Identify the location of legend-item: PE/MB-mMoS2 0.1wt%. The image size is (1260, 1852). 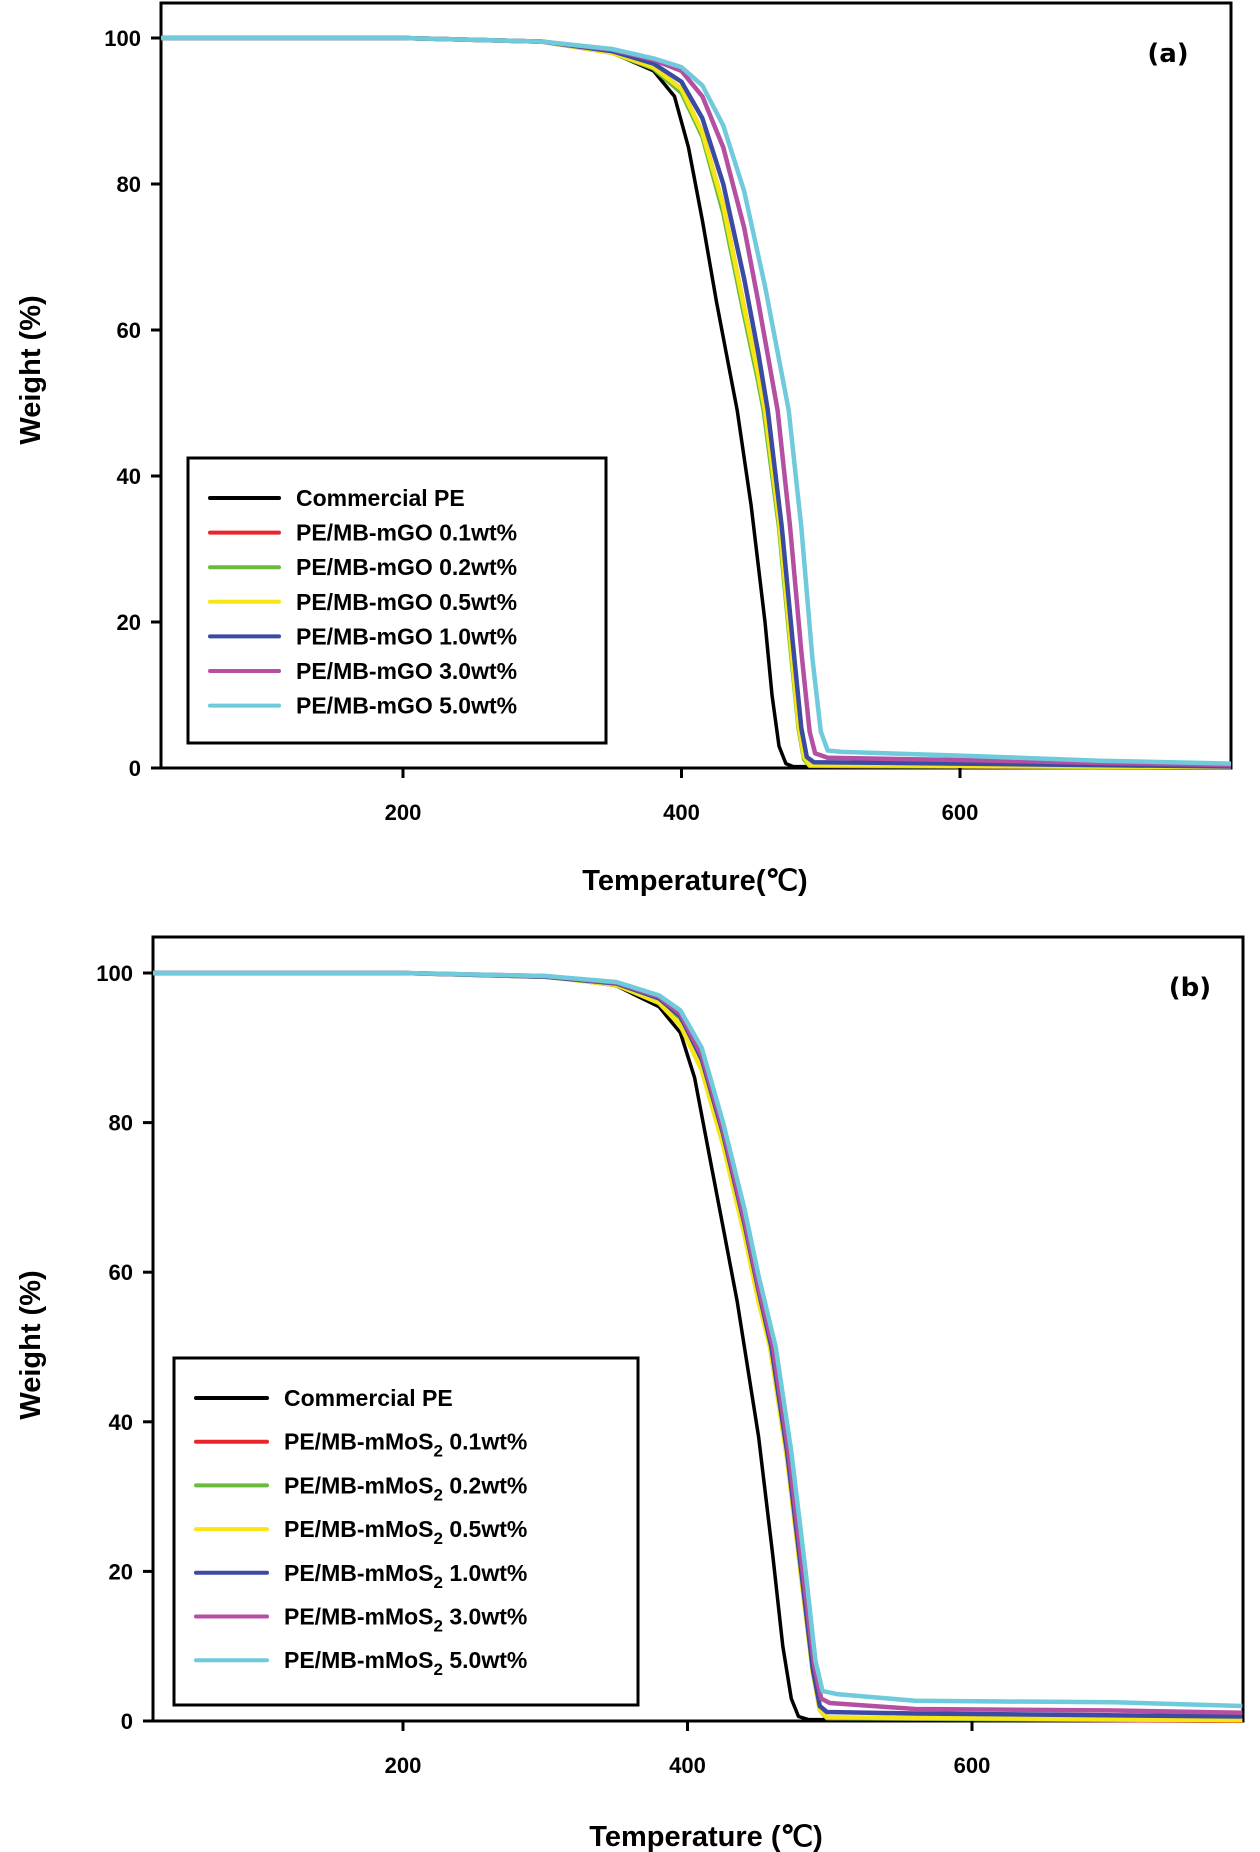
(360, 1445).